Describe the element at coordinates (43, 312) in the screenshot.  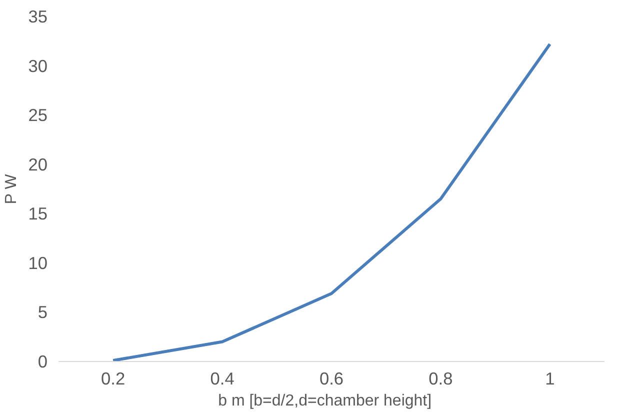
I see `y-tick-label: 5` at that location.